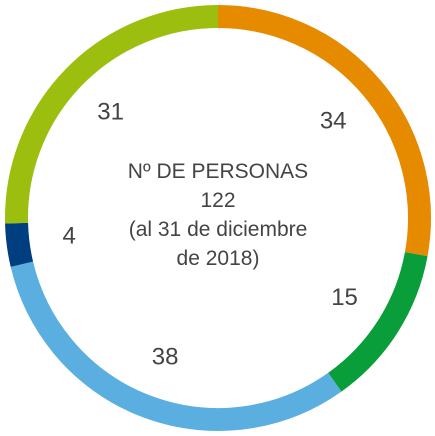 Image resolution: width=435 pixels, height=436 pixels. Describe the element at coordinates (165, 357) in the screenshot. I see `data-label: 38` at that location.